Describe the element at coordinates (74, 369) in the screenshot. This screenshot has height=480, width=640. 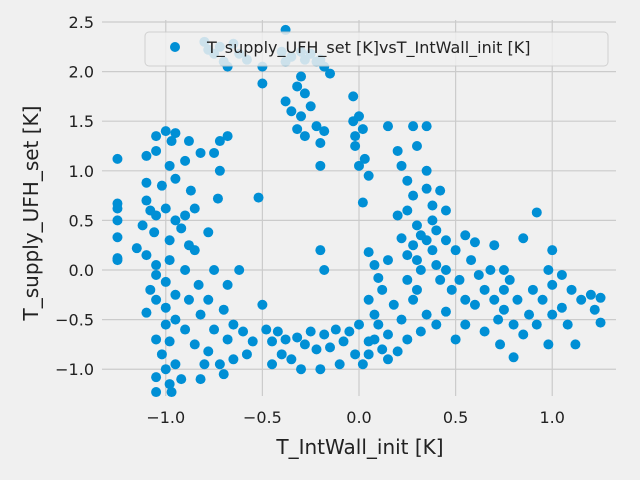
I see `y-tick-label: −1.0` at that location.